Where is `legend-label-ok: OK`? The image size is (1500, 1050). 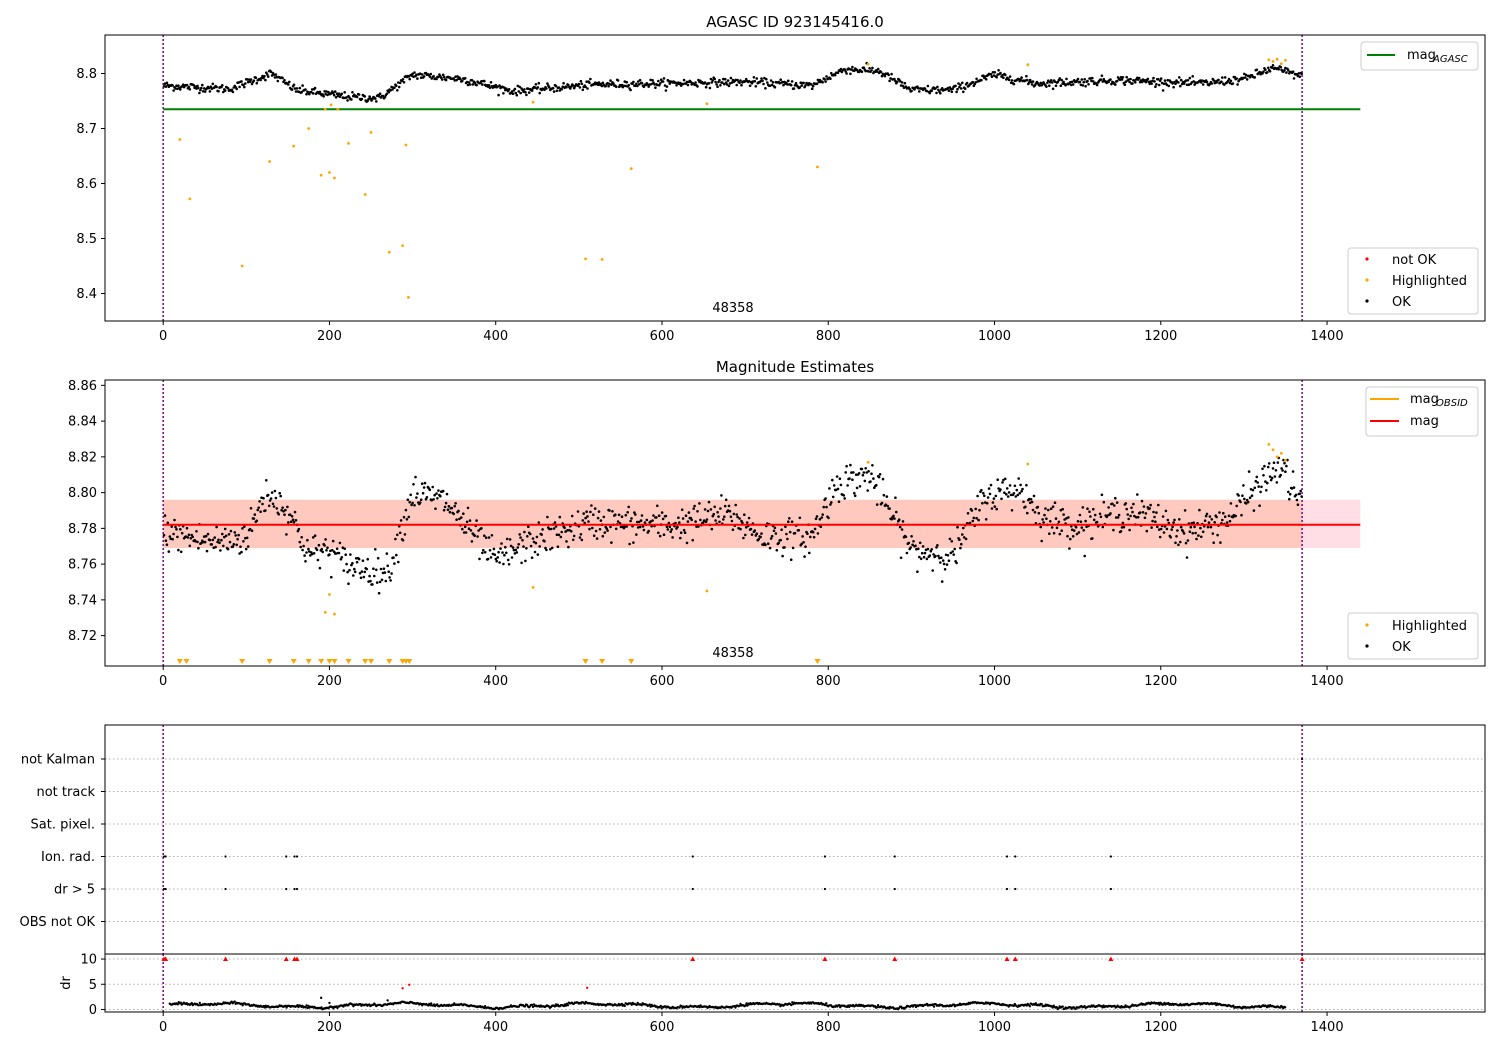 legend-label-ok: OK is located at coordinates (1401, 647).